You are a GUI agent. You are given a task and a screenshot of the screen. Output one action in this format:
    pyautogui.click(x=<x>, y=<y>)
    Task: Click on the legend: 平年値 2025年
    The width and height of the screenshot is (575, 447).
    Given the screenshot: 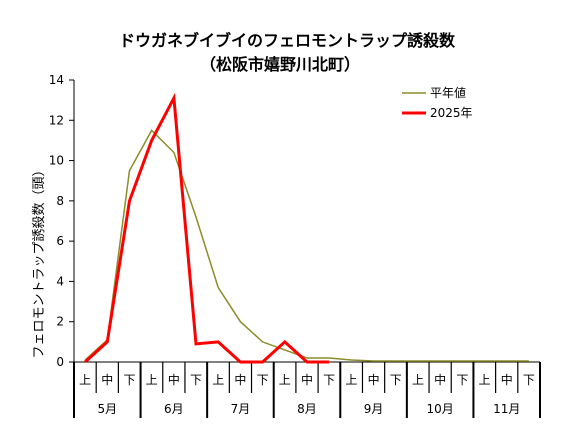 What is the action you would take?
    pyautogui.click(x=437, y=102)
    